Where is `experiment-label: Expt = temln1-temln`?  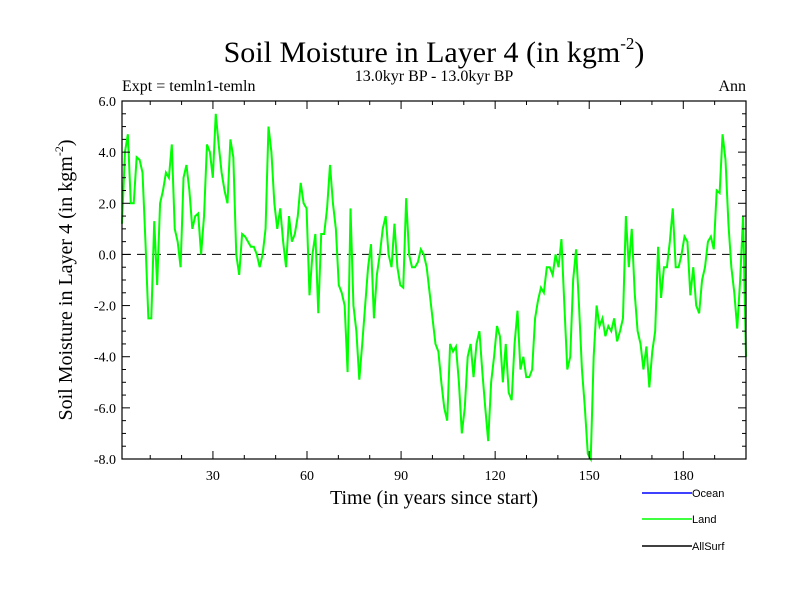
experiment-label: Expt = temln1-temln is located at coordinates (188, 86).